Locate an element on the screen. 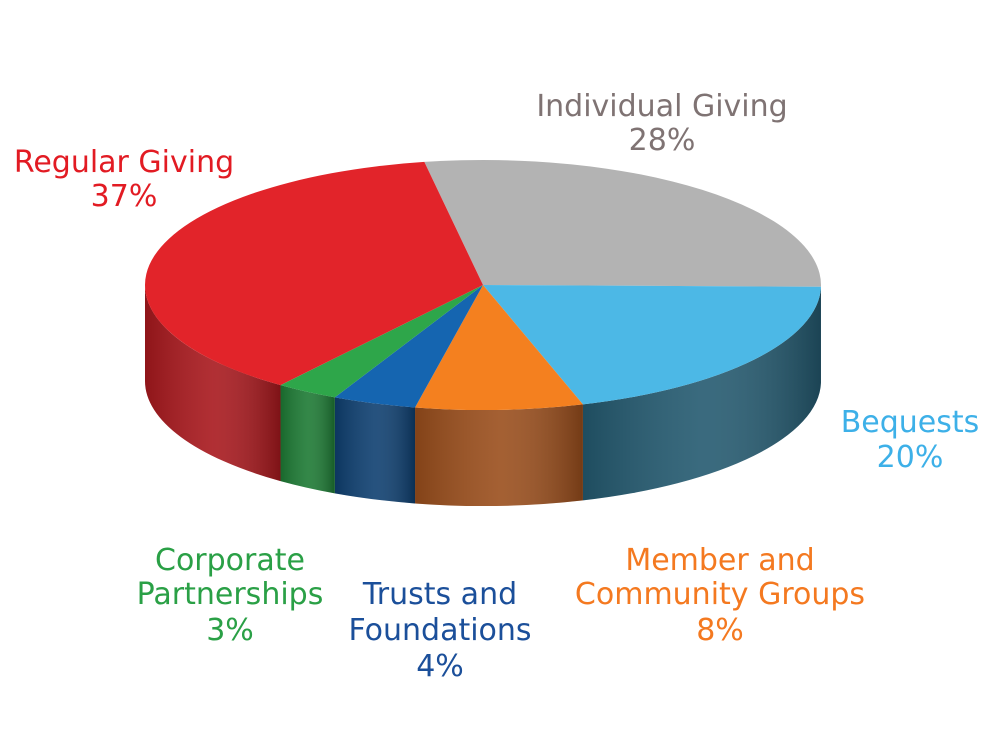 This screenshot has width=1000, height=733. slice-regular-giving is located at coordinates (314, 273).